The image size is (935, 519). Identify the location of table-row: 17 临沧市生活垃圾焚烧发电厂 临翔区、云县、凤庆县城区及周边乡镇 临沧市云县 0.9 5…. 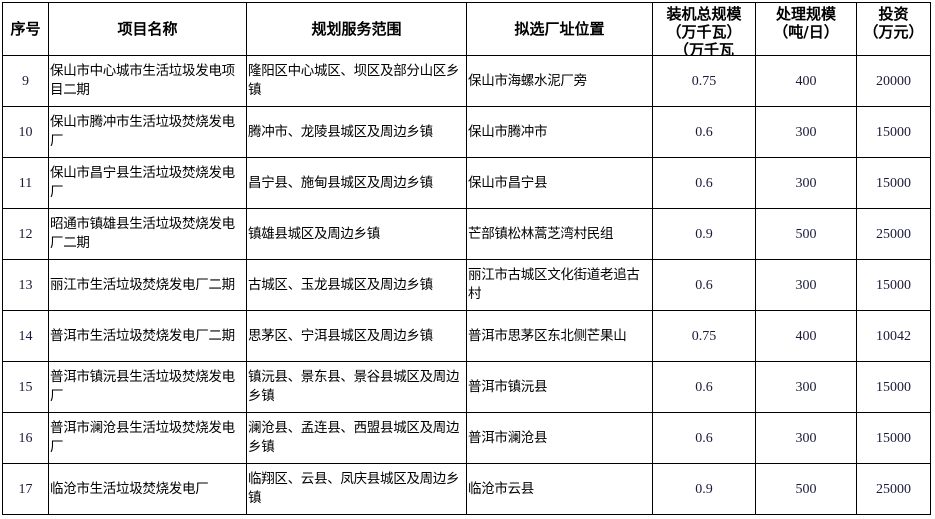
(466, 489).